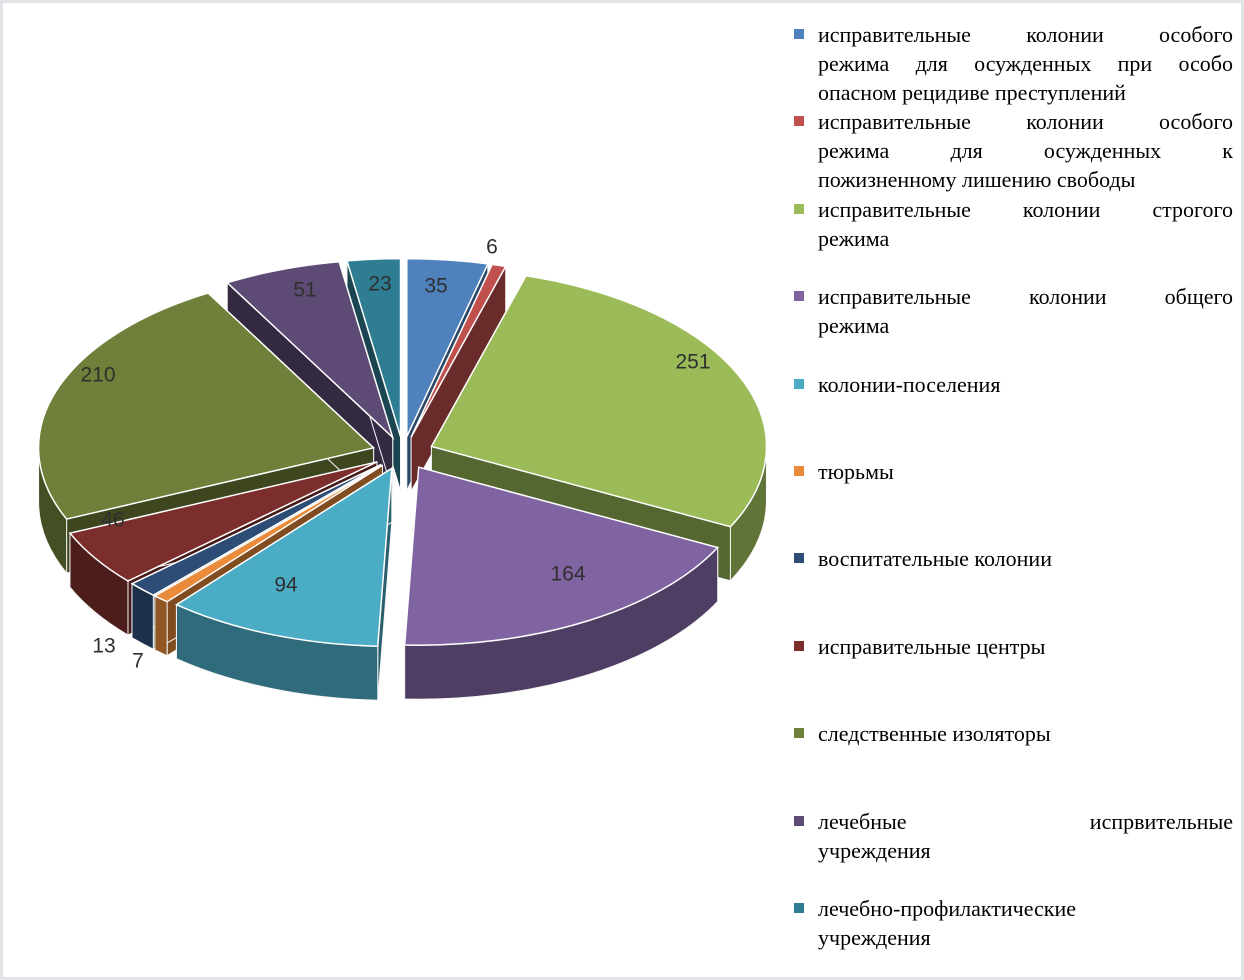 This screenshot has height=980, width=1244. Describe the element at coordinates (567, 574) in the screenshot. I see `slice-value-label: 164` at that location.